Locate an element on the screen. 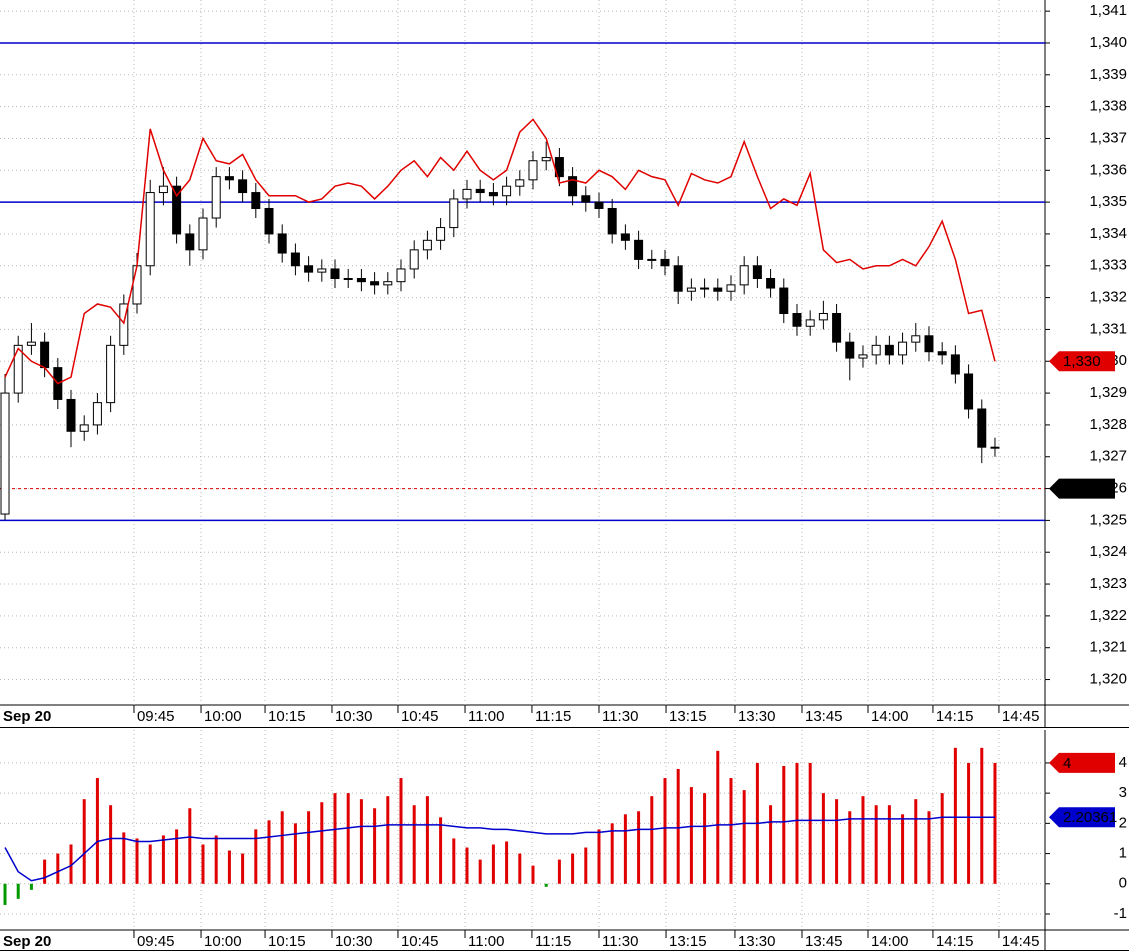  x-tick-label: 13:15 is located at coordinates (688, 716).